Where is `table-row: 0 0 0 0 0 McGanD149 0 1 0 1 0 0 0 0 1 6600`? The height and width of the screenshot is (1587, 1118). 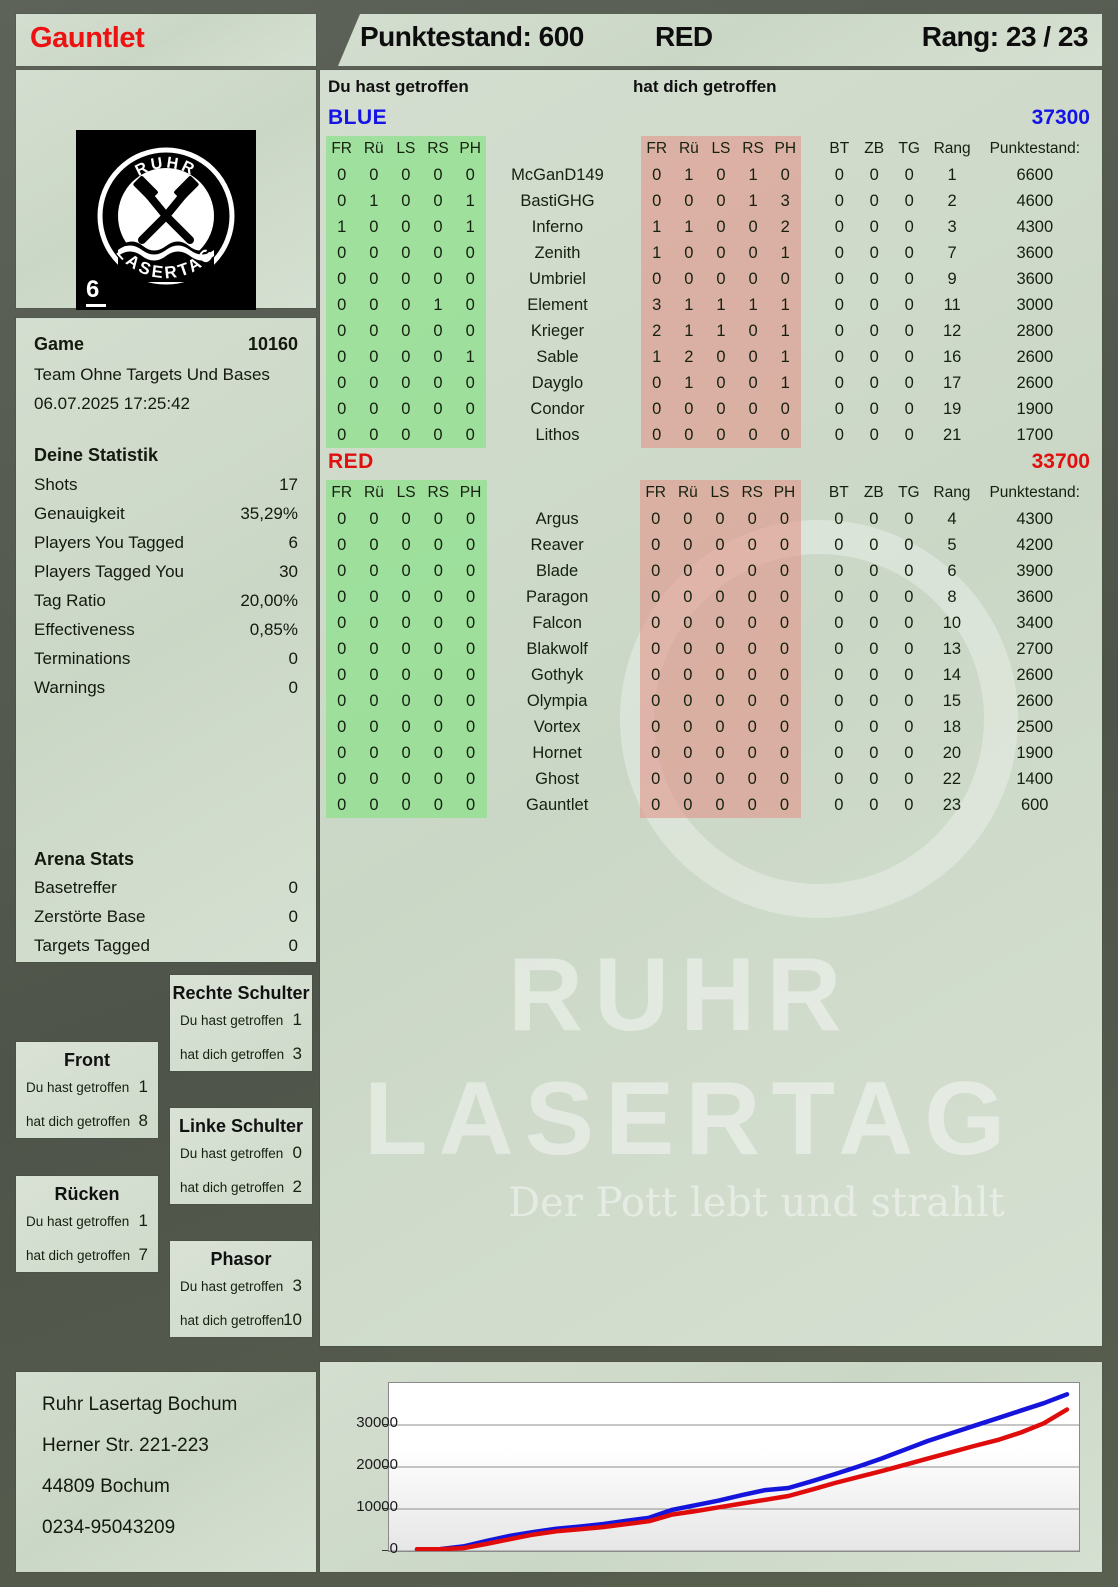 table-row: 0 0 0 0 0 McGanD149 0 1 0 1 0 0 0 0 1 6600 is located at coordinates (711, 175).